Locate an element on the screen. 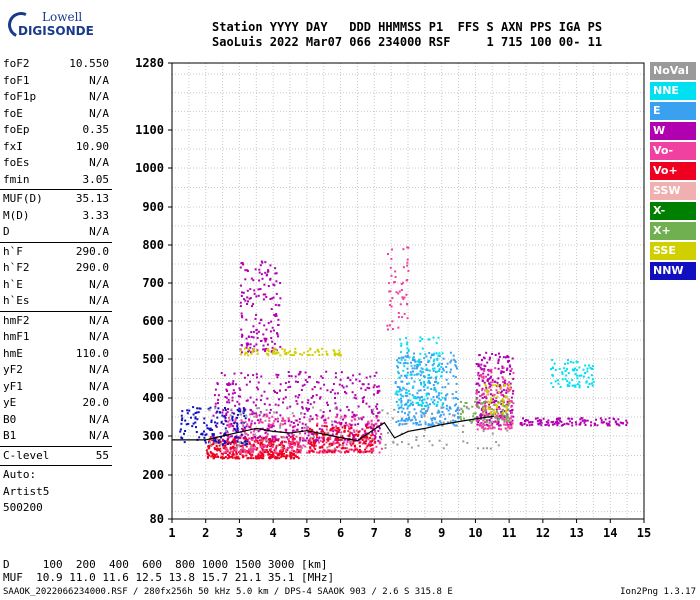 The width and height of the screenshot is (700, 600). y-tick-label: 1100 is located at coordinates (149, 130).